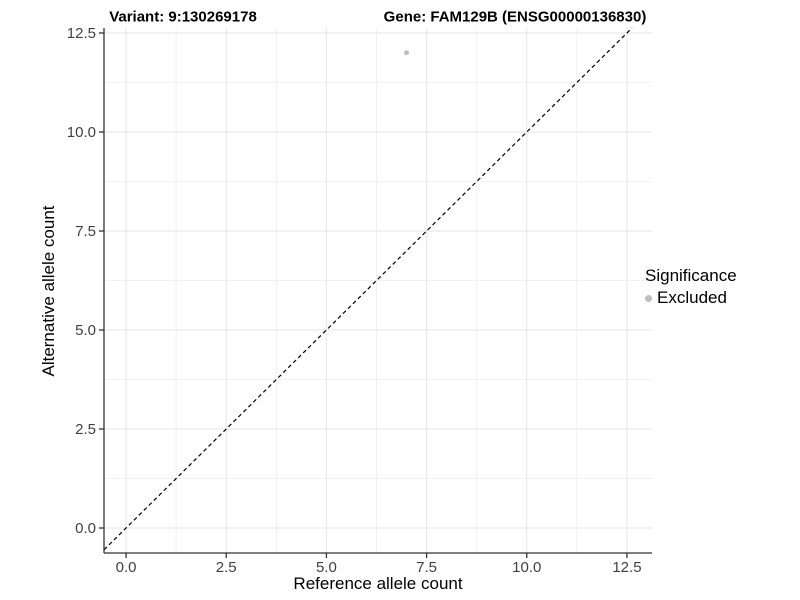 This screenshot has width=800, height=600. I want to click on y-tick-label: 5.0, so click(85, 330).